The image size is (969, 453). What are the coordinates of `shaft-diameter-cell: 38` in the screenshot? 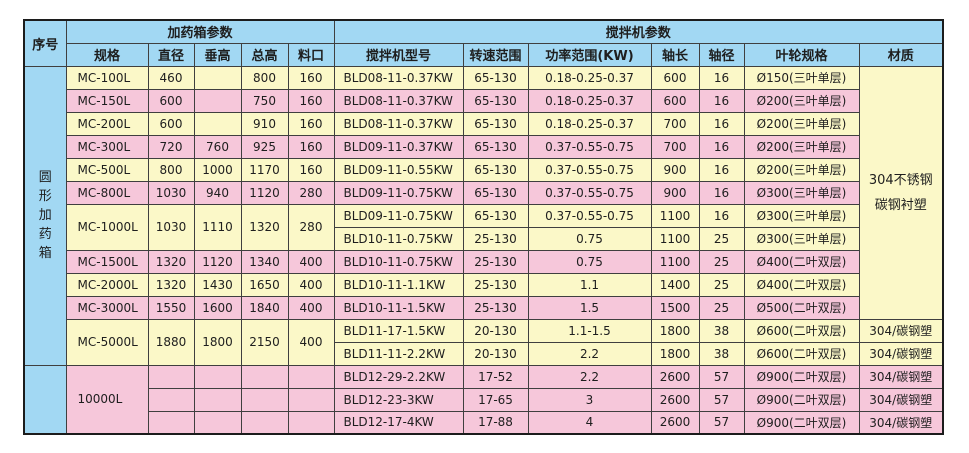 It's located at (721, 330).